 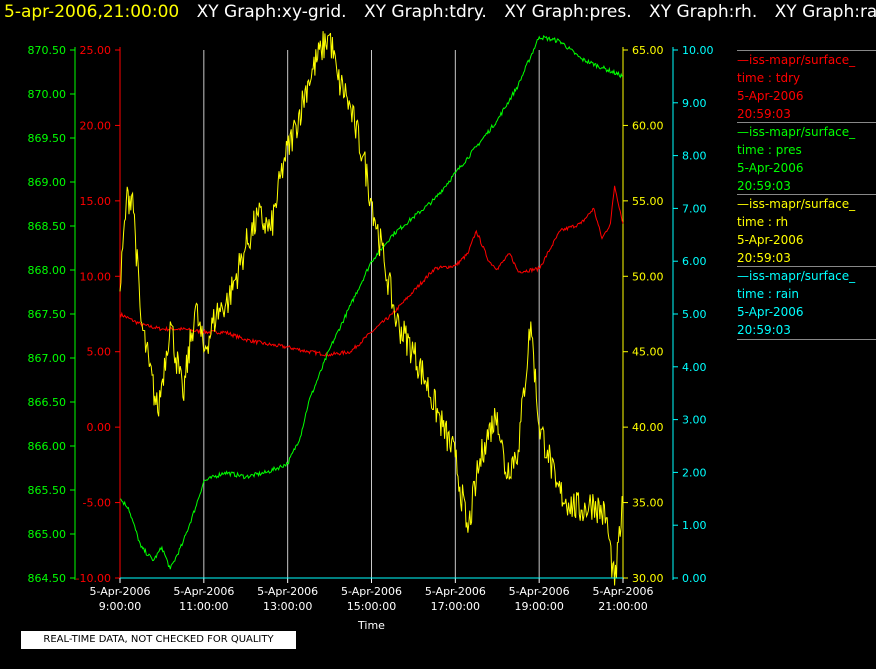 I want to click on tdry-axis-tick-label: 20.00, so click(x=96, y=125).